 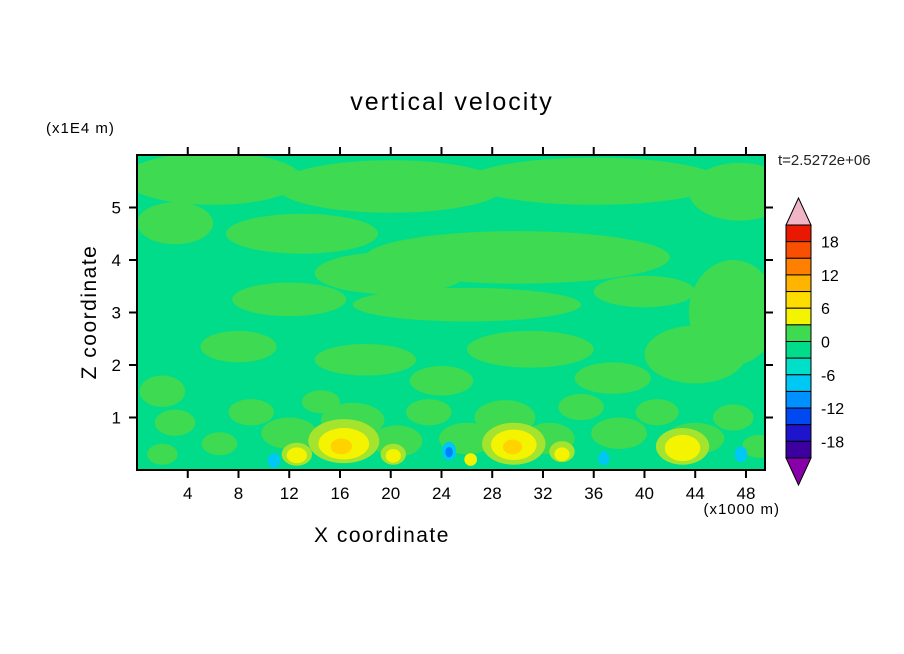 What do you see at coordinates (492, 493) in the screenshot?
I see `x-tick-label: 28` at bounding box center [492, 493].